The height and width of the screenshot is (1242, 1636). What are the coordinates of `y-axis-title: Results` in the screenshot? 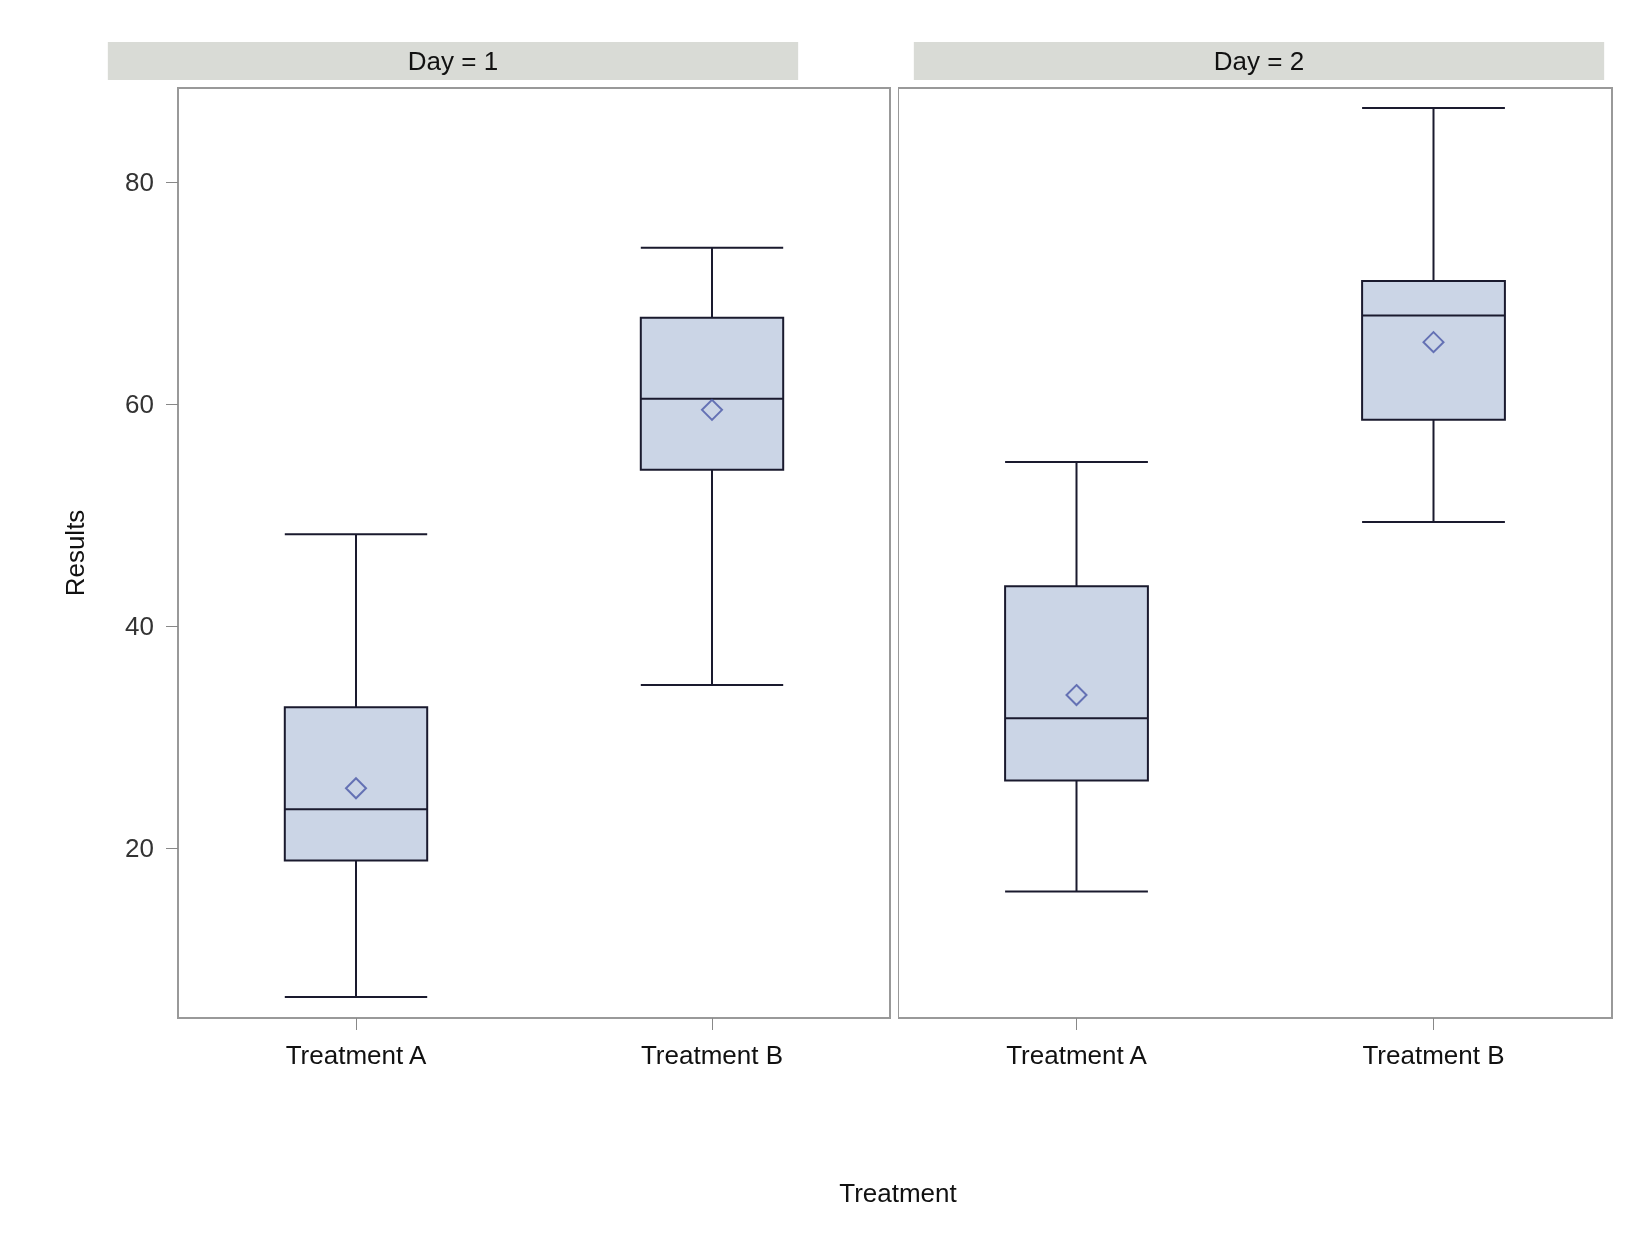 It's located at (75, 553).